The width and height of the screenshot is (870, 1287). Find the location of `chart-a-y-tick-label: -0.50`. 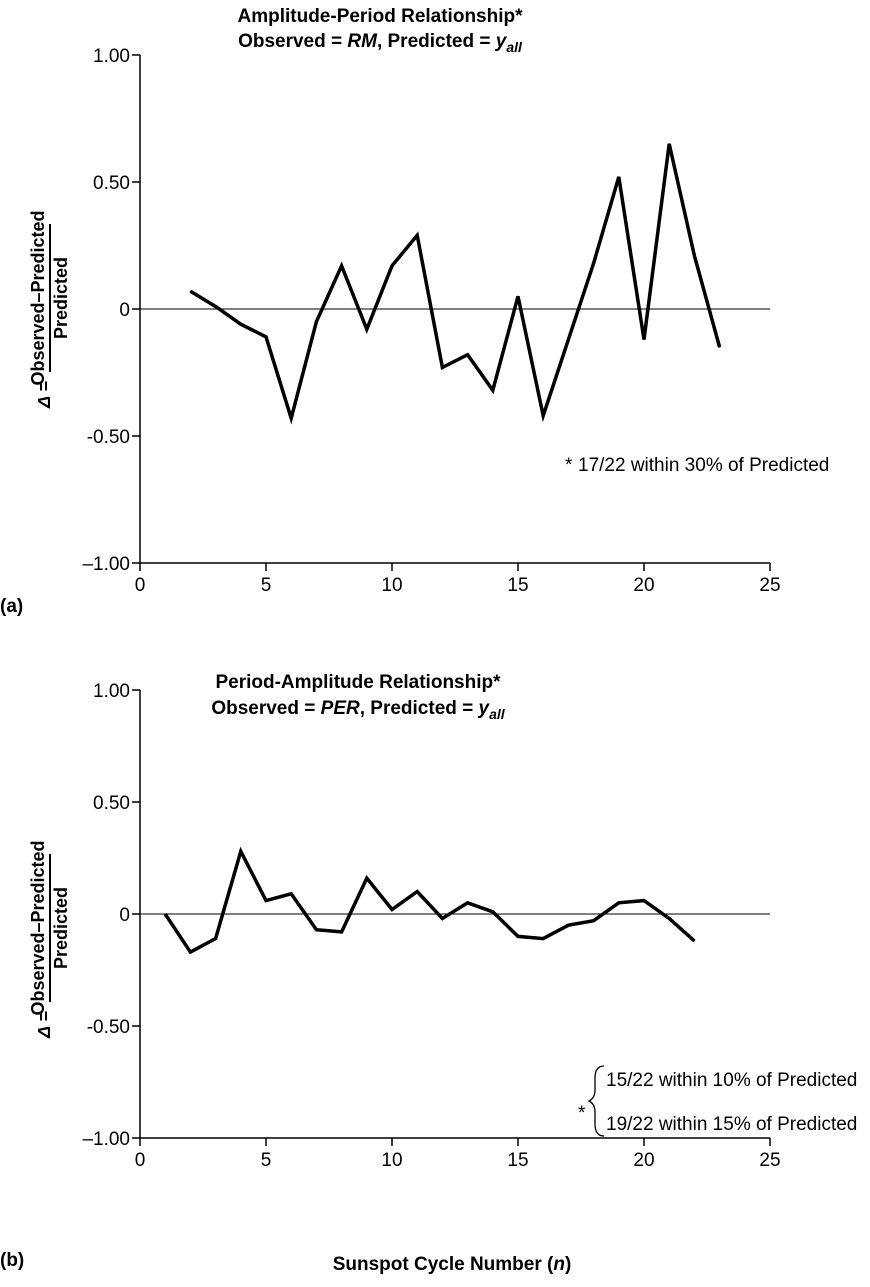

chart-a-y-tick-label: -0.50 is located at coordinates (108, 437).